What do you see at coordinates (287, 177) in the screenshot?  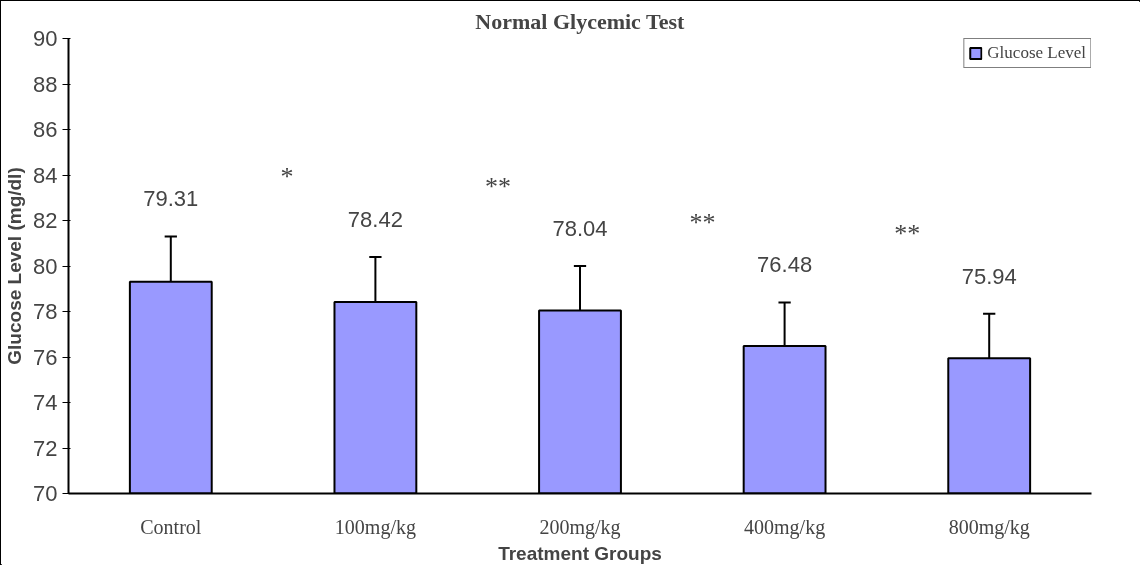 I see `annotation: *` at bounding box center [287, 177].